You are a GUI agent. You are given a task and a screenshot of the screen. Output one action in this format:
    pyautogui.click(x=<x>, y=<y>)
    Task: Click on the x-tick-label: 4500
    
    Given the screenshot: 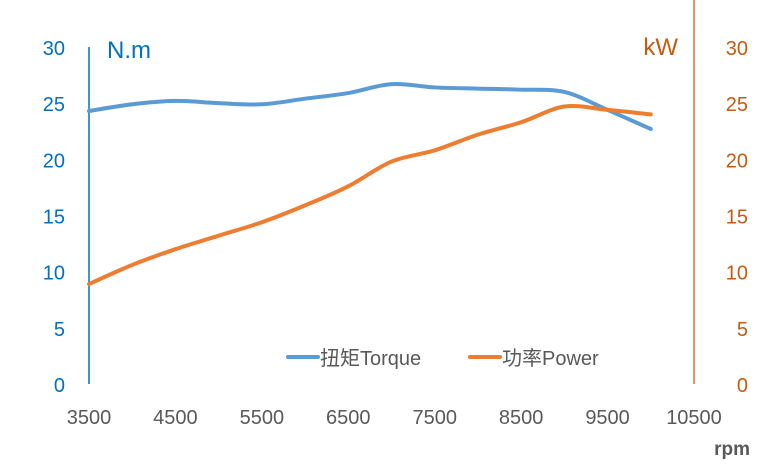 What is the action you would take?
    pyautogui.click(x=175, y=418)
    